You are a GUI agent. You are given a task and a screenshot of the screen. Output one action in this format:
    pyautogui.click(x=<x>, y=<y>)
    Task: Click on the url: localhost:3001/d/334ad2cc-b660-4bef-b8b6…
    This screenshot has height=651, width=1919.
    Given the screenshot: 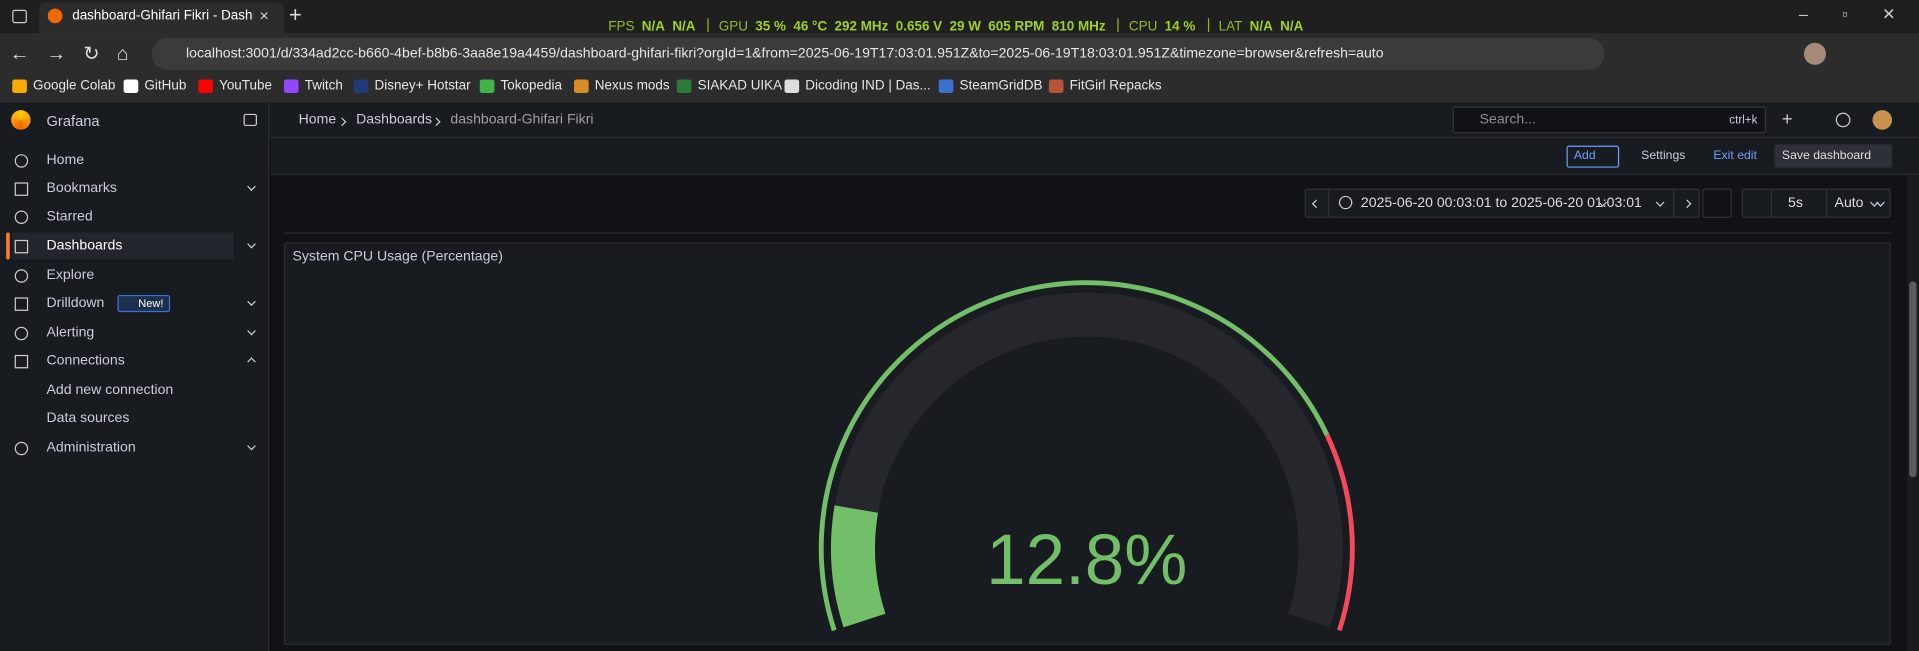 What is the action you would take?
    pyautogui.click(x=785, y=54)
    